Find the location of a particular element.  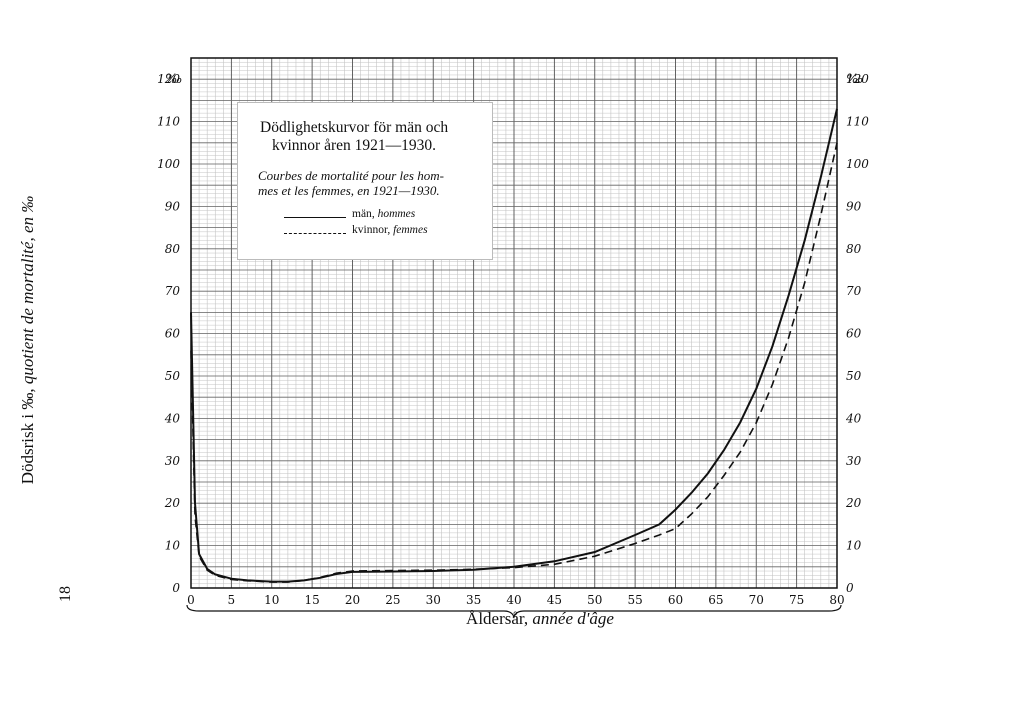

y-tick-label-left: 120 is located at coordinates (168, 79).